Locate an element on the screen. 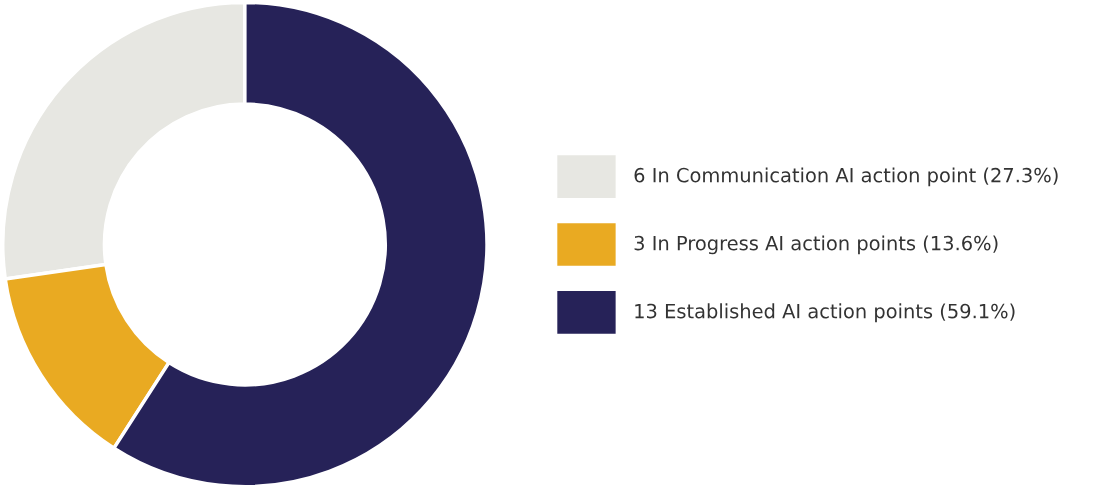 This screenshot has width=1113, height=489. legend-label: 6 In Communication AI action point (27.3%) is located at coordinates (846, 177).